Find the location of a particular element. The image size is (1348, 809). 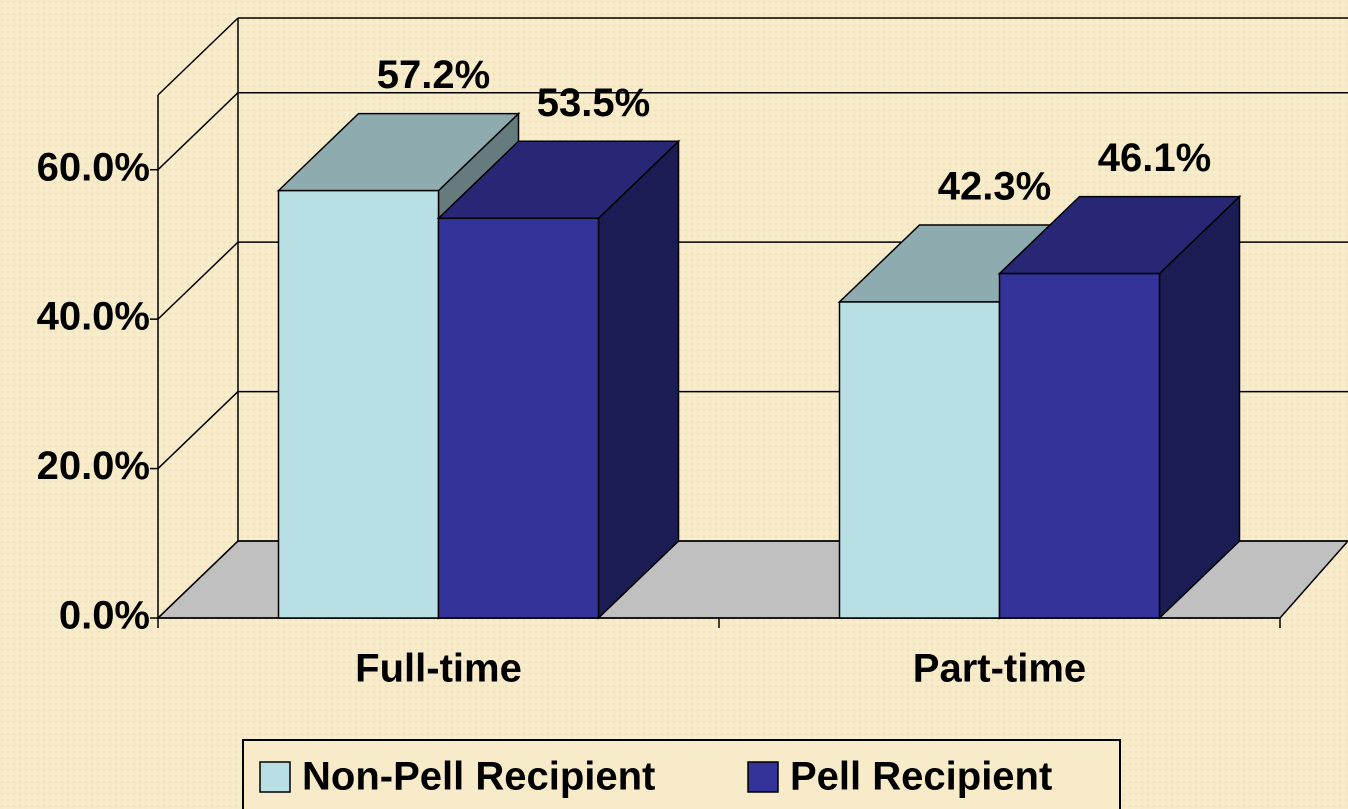

bar-side is located at coordinates (638, 379).